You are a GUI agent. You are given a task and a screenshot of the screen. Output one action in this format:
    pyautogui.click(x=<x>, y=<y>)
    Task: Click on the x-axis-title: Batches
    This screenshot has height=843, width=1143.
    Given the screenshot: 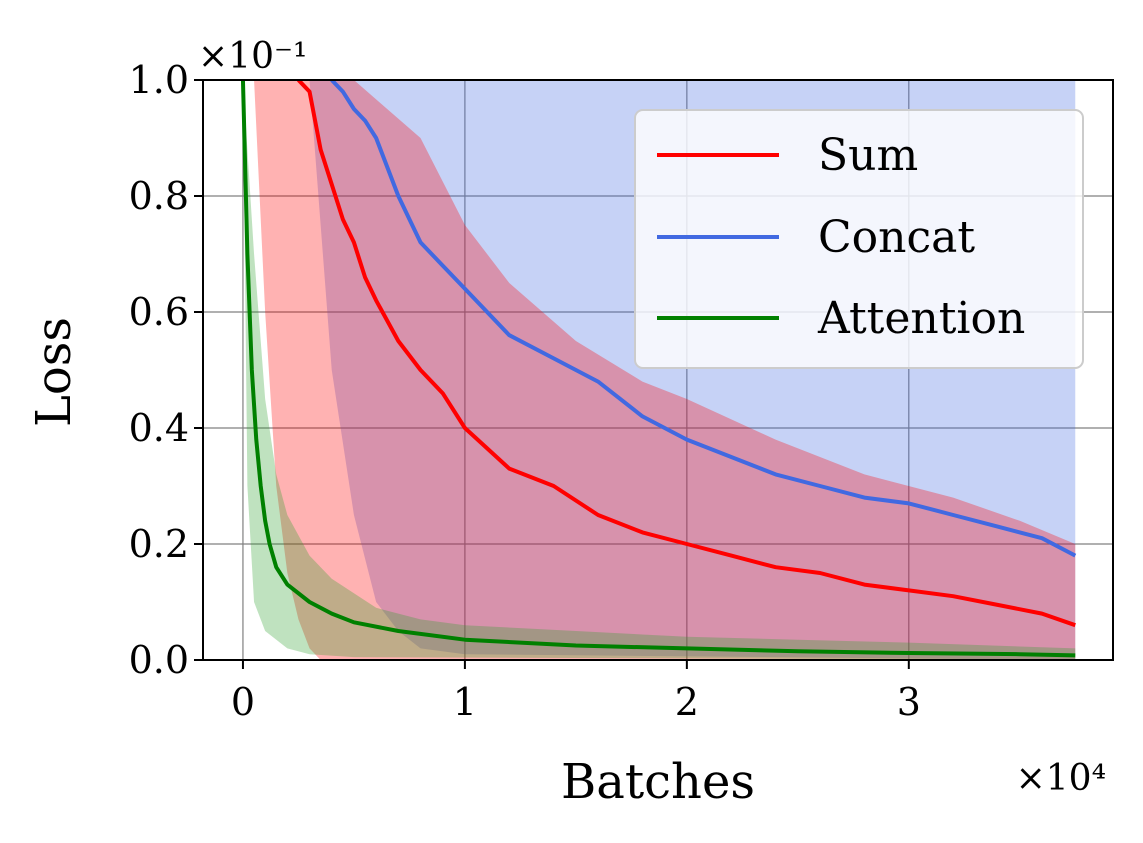 What is the action you would take?
    pyautogui.click(x=658, y=782)
    